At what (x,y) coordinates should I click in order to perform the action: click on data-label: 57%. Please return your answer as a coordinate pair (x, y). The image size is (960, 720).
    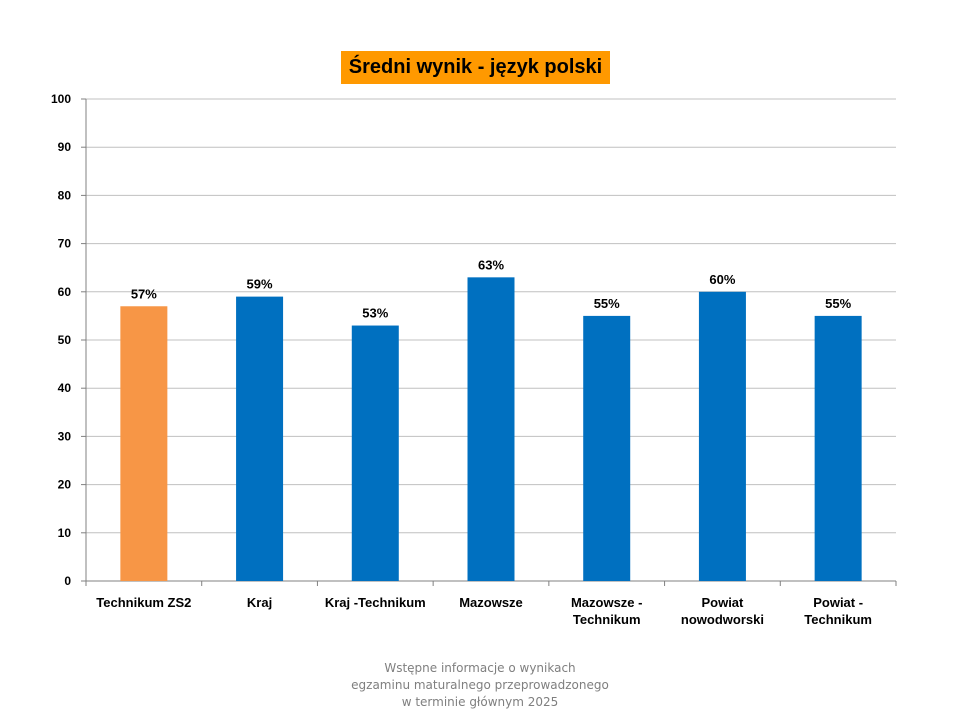
    Looking at the image, I should click on (144, 293).